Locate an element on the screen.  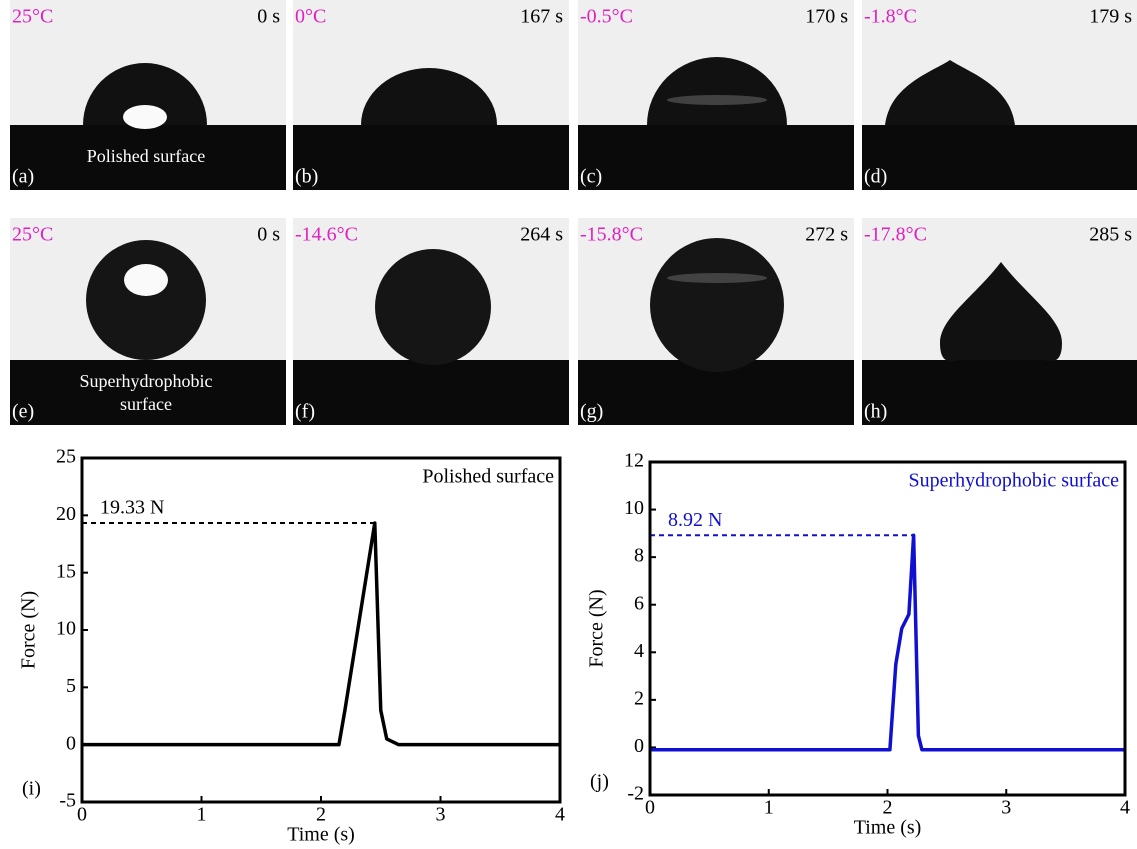
temperature: -17.8°C is located at coordinates (895, 235).